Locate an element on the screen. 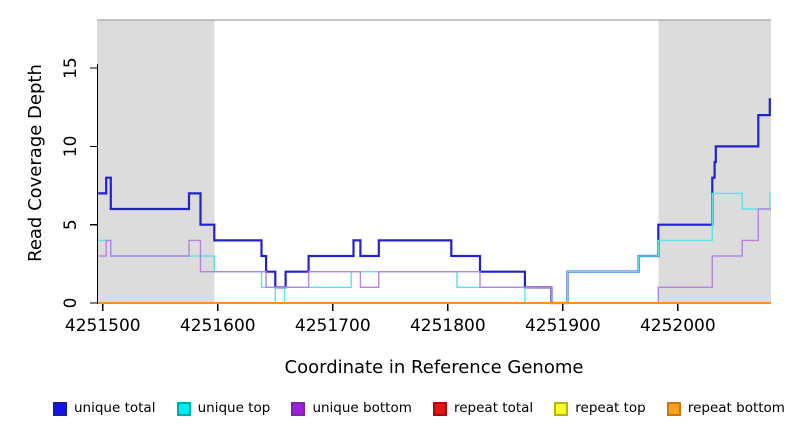 This screenshot has width=792, height=432. y-tick-label: 5 is located at coordinates (71, 224).